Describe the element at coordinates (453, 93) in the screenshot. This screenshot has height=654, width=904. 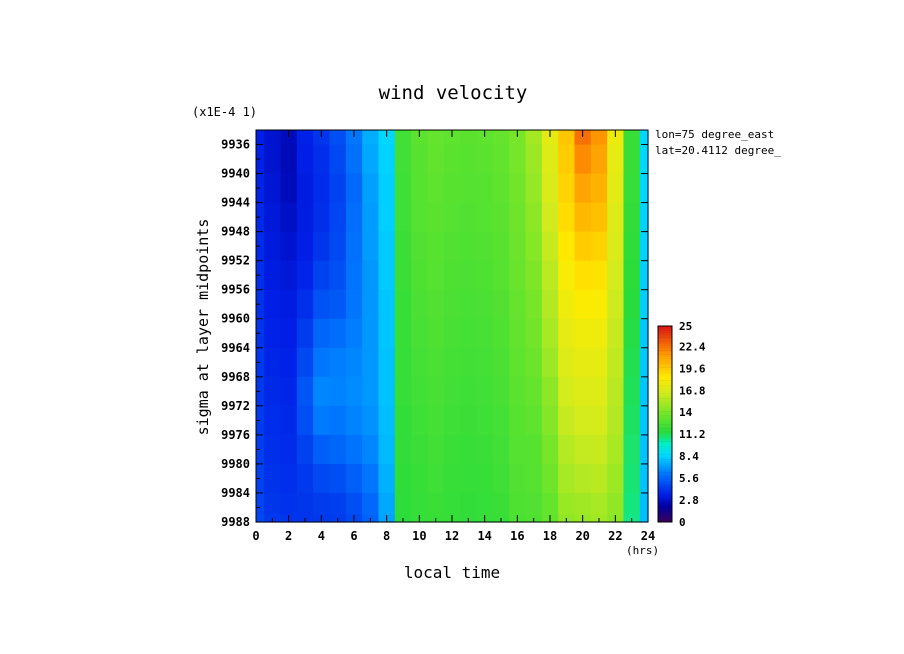
I see `chart-title: wind velocity` at that location.